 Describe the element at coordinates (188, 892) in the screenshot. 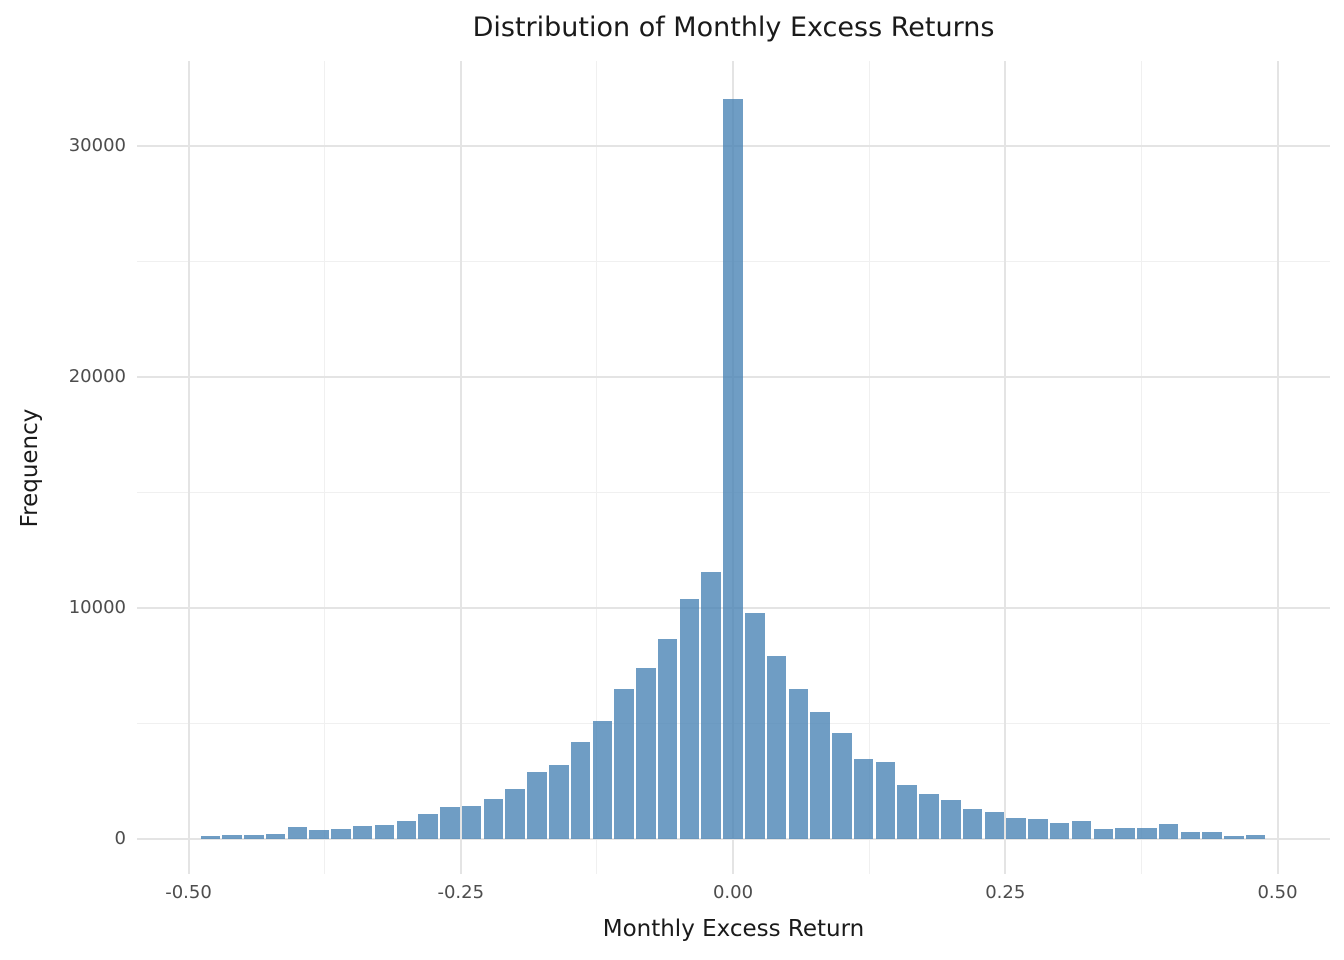

I see `x-tick-label: -0.50` at that location.